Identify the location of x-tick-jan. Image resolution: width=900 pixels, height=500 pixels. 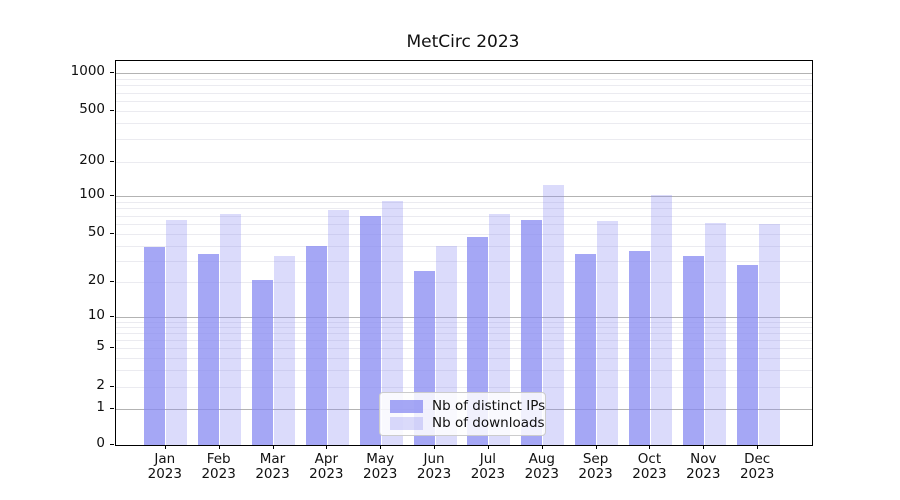
(165, 447).